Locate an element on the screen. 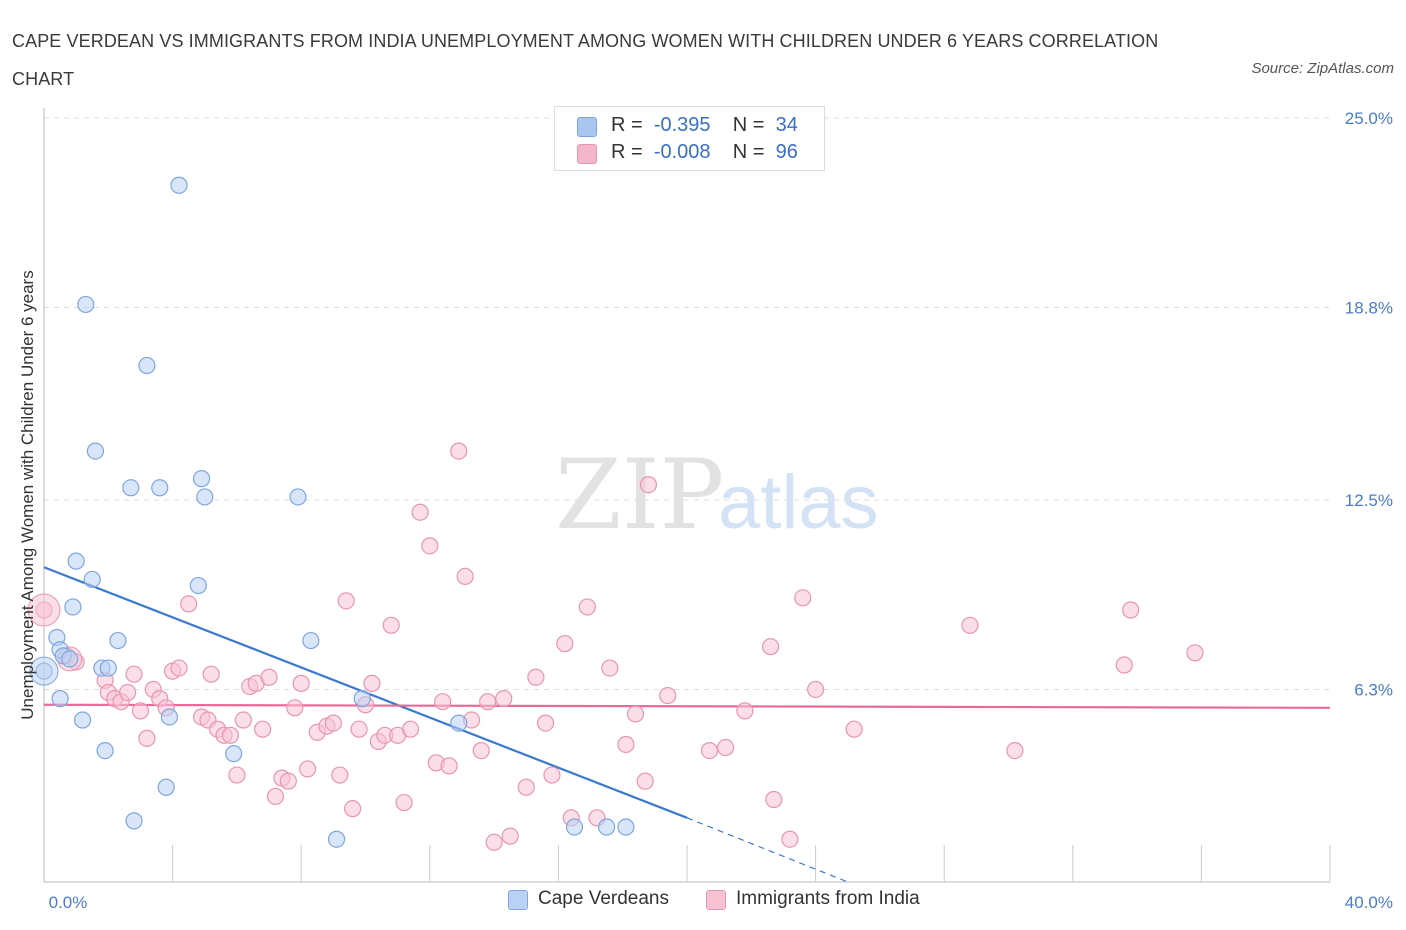 Image resolution: width=1406 pixels, height=930 pixels. x-tick-label-max: 40.0% is located at coordinates (1369, 902).